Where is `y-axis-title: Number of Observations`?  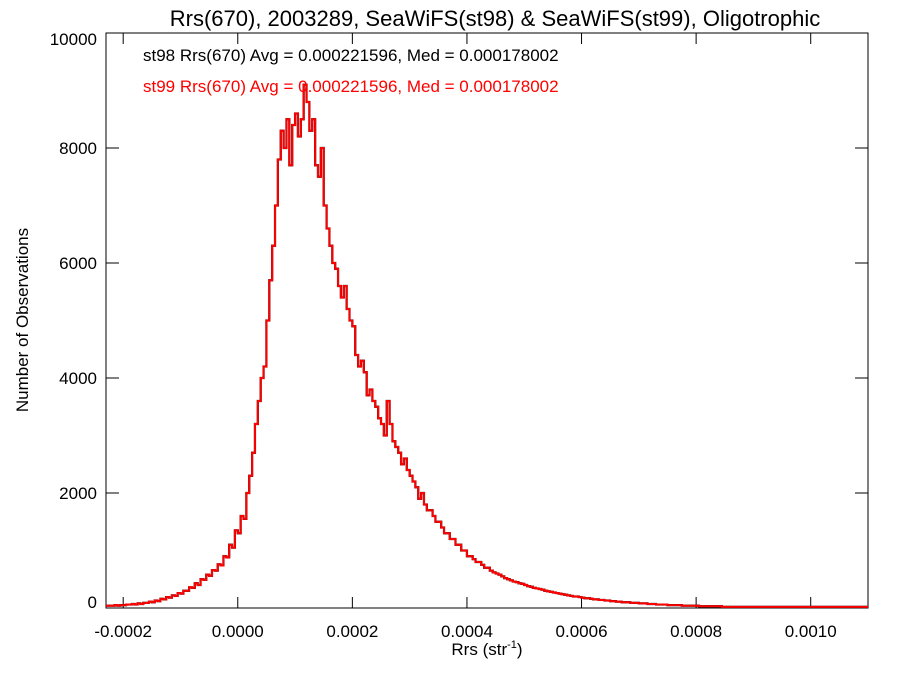 y-axis-title: Number of Observations is located at coordinates (22, 320).